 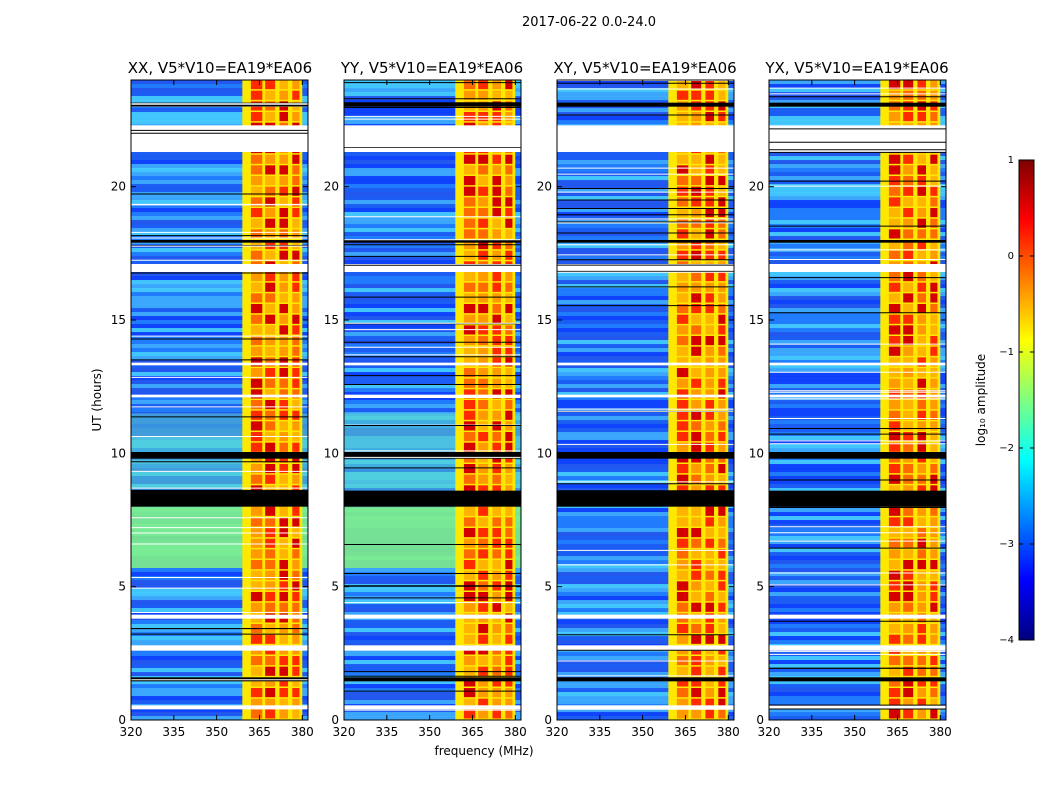 I want to click on panel-xy: XY, V5*V10=EA19*EA06, so click(x=645, y=390).